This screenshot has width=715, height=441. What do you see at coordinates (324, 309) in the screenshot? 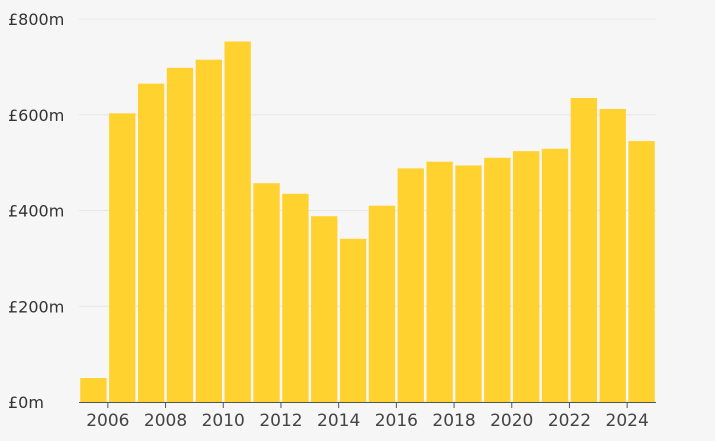
I see `bar-2013` at bounding box center [324, 309].